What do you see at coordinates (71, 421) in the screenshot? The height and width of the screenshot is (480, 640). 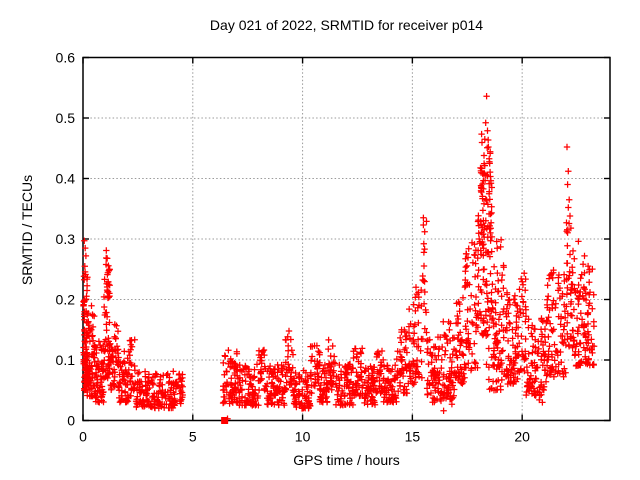 I see `y-tick-label: 0` at bounding box center [71, 421].